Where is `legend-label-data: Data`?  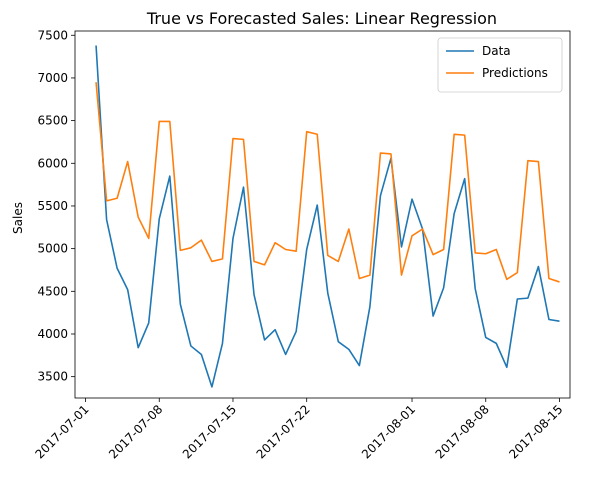 legend-label-data: Data is located at coordinates (496, 51).